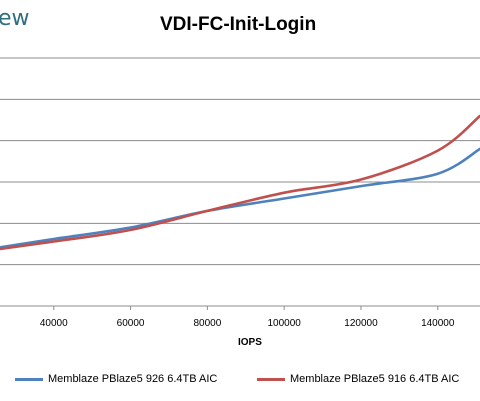 The height and width of the screenshot is (401, 480). What do you see at coordinates (238, 24) in the screenshot?
I see `chart-title: VDI-FC-Init-Login` at bounding box center [238, 24].